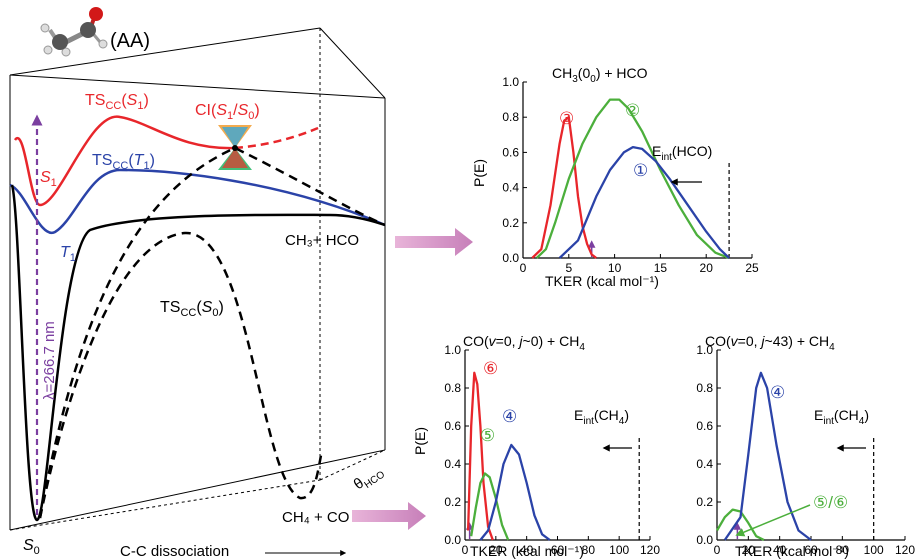 The image size is (919, 560). I want to click on x-tick-label: 5, so click(568, 268).